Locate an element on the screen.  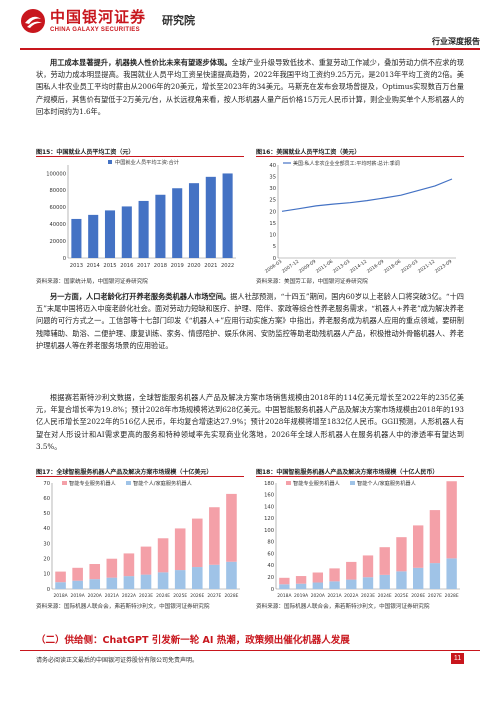
x-tick-label: 2021A is located at coordinates (334, 596).